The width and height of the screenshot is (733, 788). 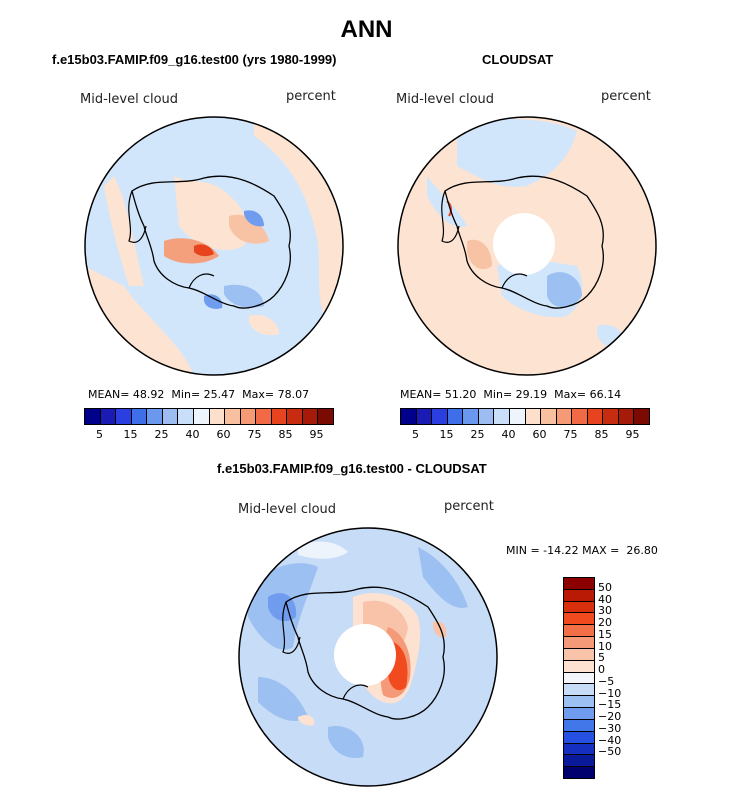 I want to click on panel1-field-label: Mid-level cloud, so click(x=129, y=99).